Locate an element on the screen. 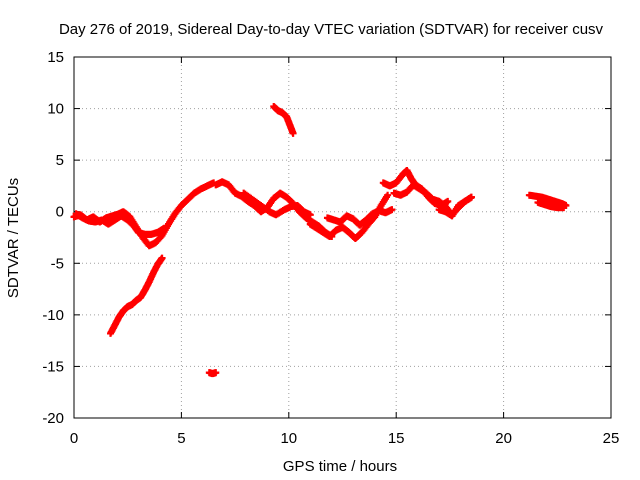 The image size is (640, 480). x-tick-label: 0 is located at coordinates (74, 438).